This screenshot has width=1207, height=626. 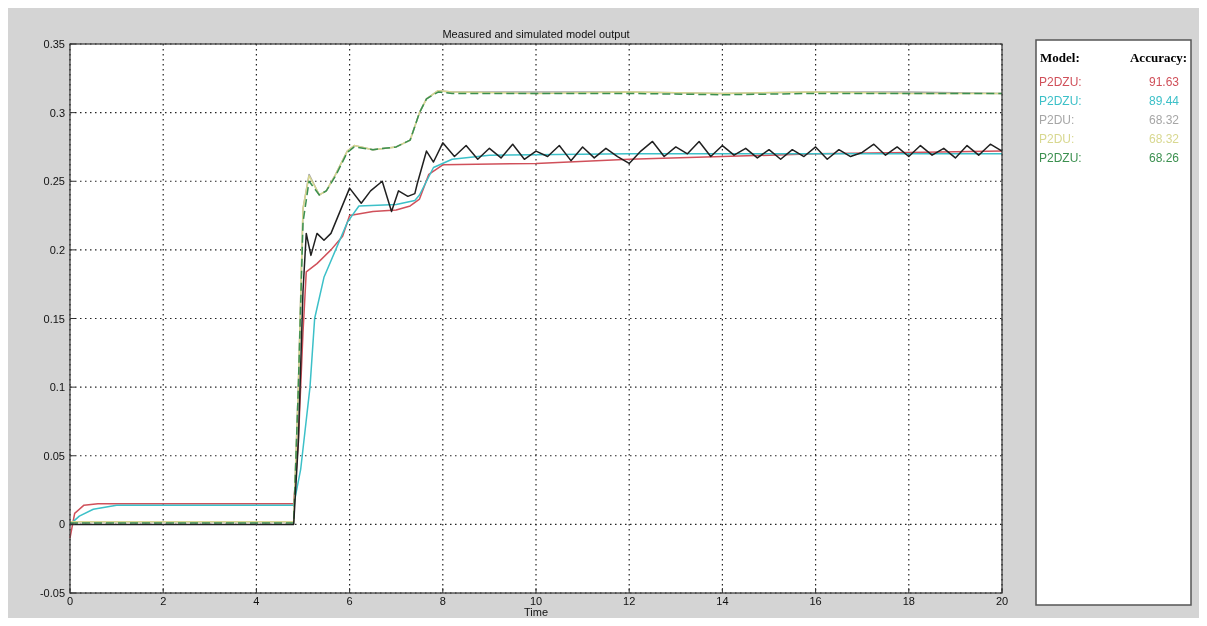 What do you see at coordinates (629, 601) in the screenshot?
I see `x-tick-label: 12` at bounding box center [629, 601].